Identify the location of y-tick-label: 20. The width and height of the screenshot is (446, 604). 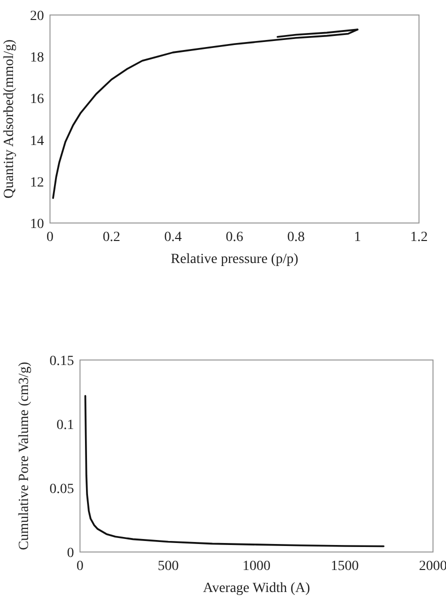
(37, 16).